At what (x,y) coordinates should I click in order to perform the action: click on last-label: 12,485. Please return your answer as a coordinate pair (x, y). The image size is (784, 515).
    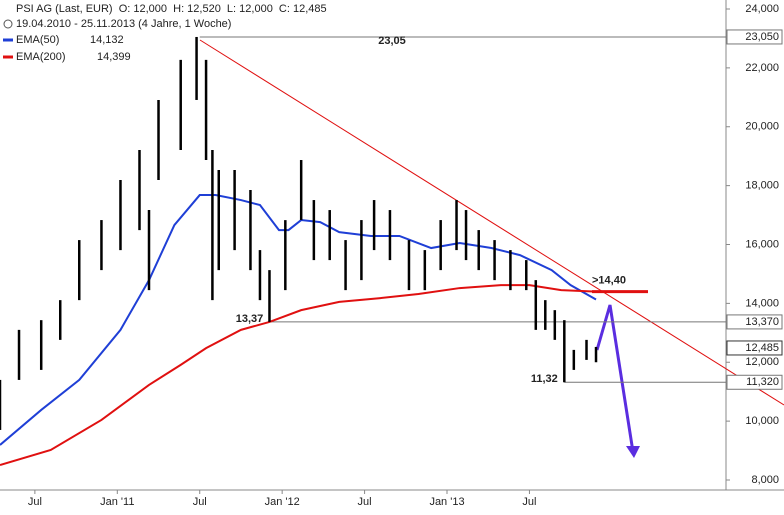
    Looking at the image, I should click on (762, 348).